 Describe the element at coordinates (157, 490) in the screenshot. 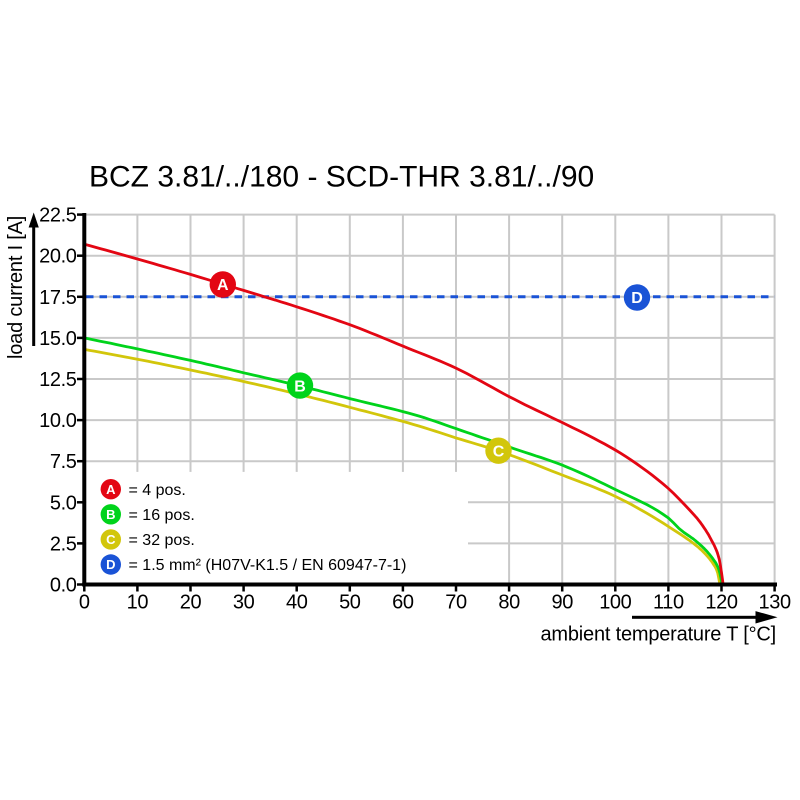

I see `svg-text: = 4 pos.` at that location.